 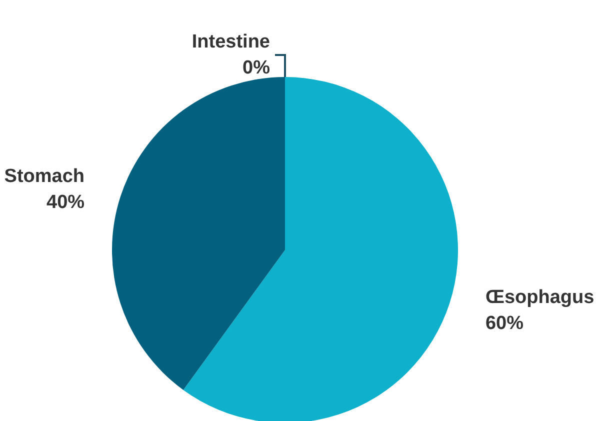 I want to click on text: 0%, so click(x=256, y=68).